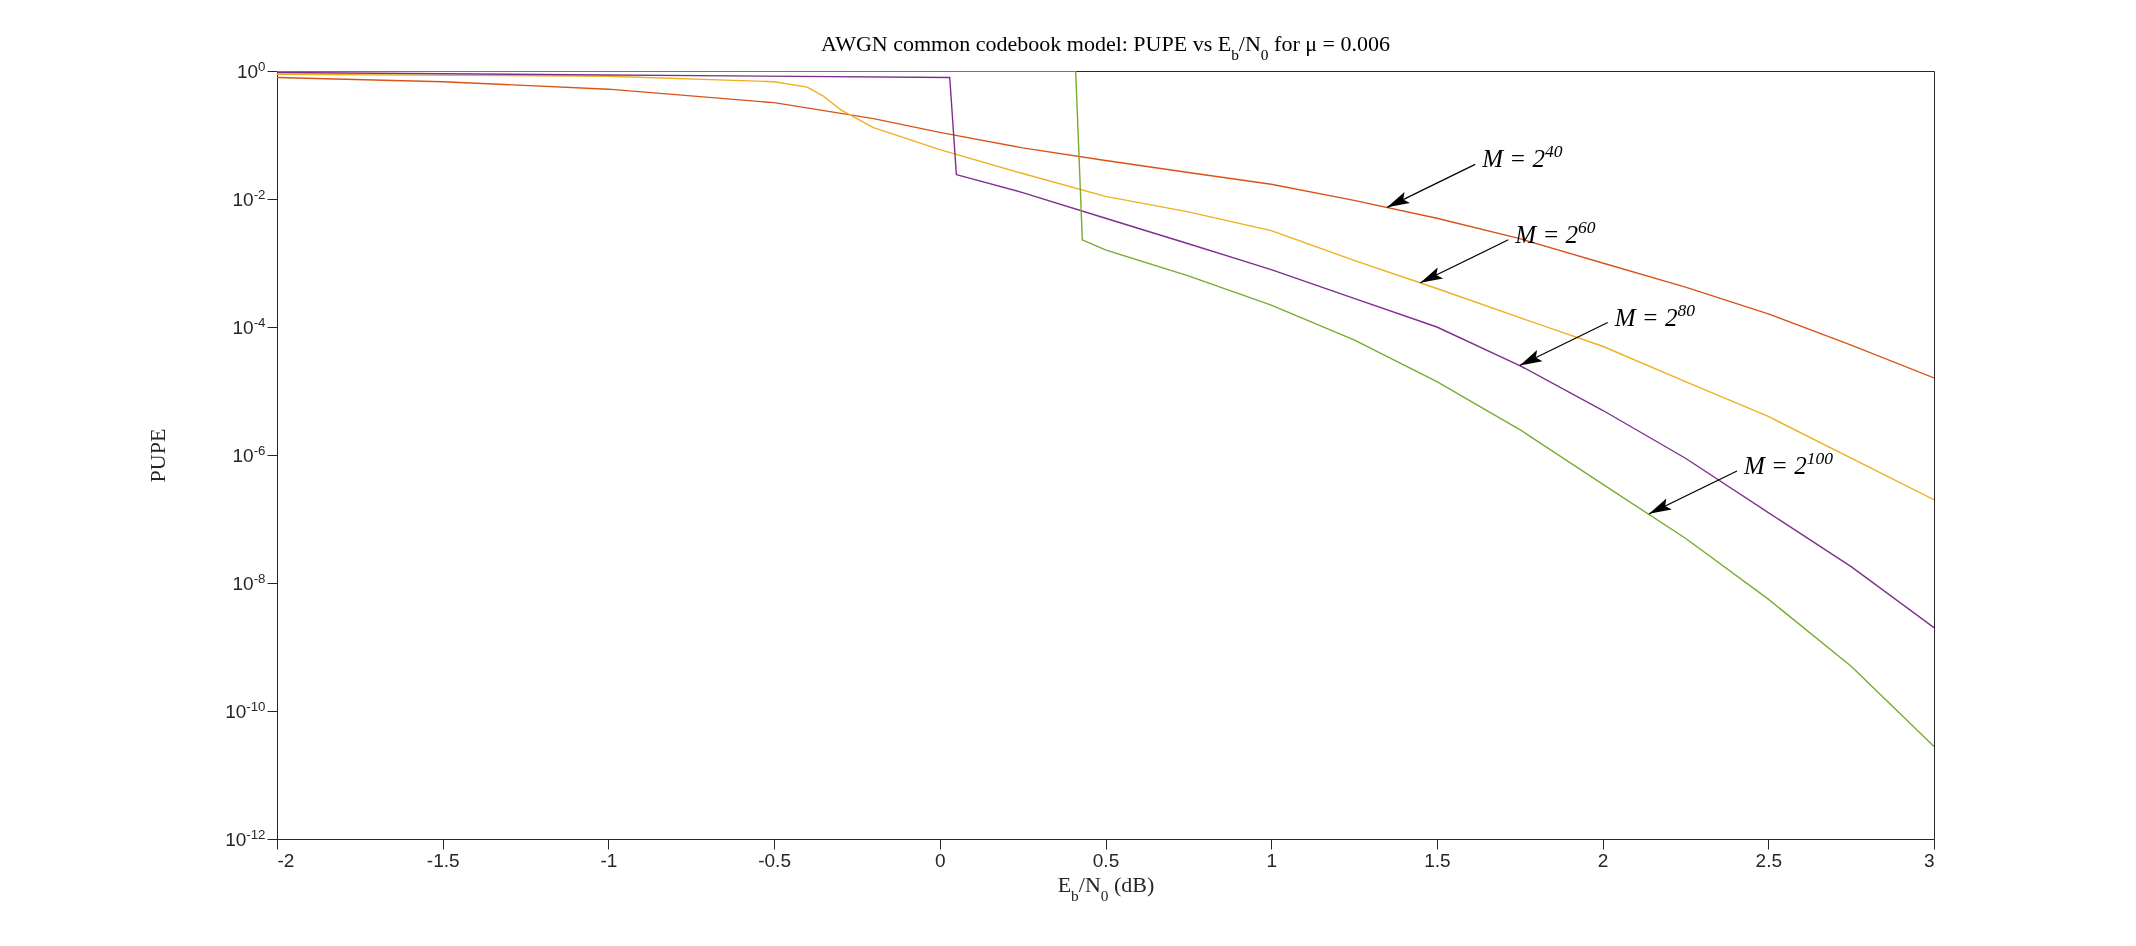 Image resolution: width=2136 pixels, height=946 pixels. Describe the element at coordinates (609, 860) in the screenshot. I see `x-tick-label: -1` at that location.